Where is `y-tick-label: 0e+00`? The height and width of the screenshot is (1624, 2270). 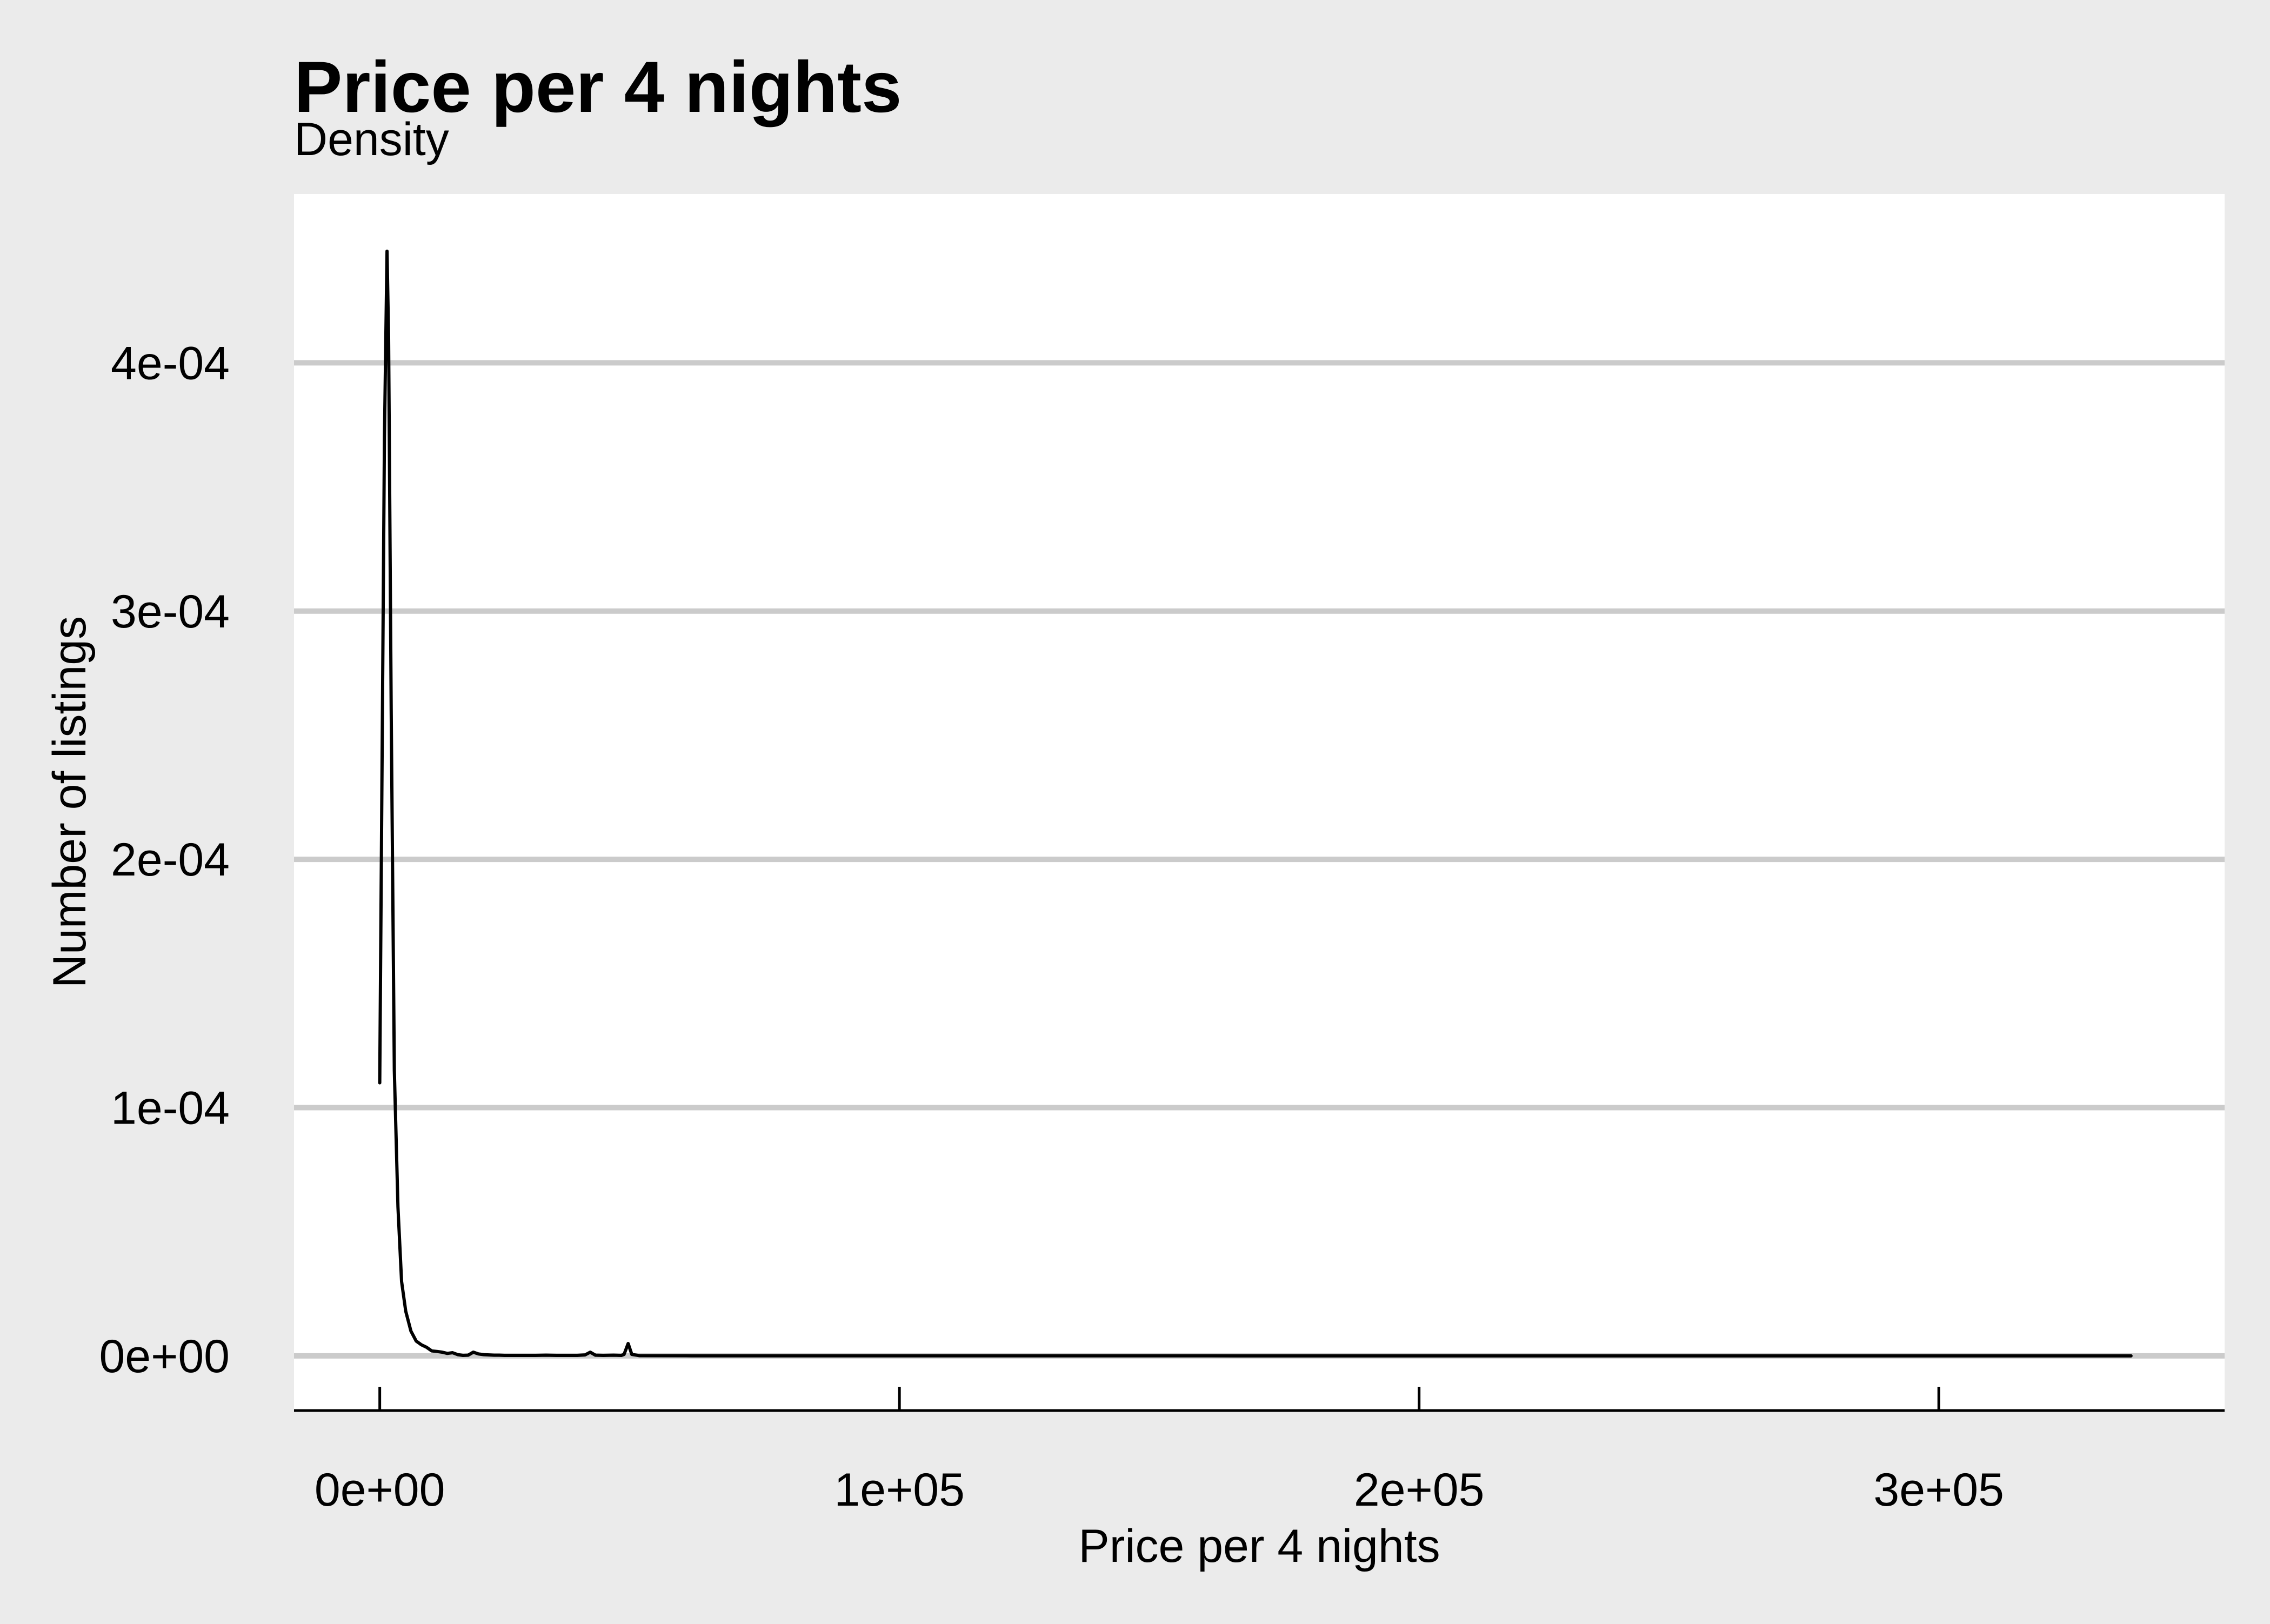 y-tick-label: 0e+00 is located at coordinates (164, 1356).